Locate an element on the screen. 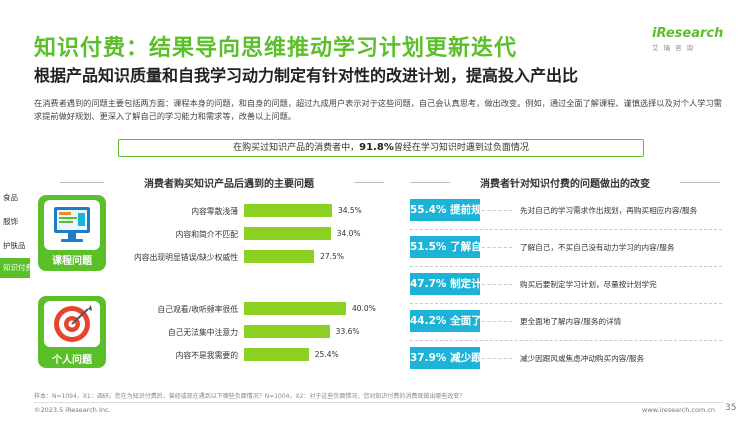 The height and width of the screenshot is (422, 750). bar-value-label: 40.0% is located at coordinates (364, 308).